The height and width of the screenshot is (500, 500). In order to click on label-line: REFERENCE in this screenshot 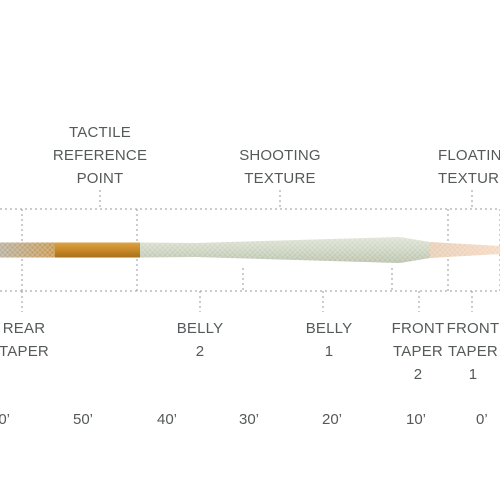, I will do `click(100, 155)`.